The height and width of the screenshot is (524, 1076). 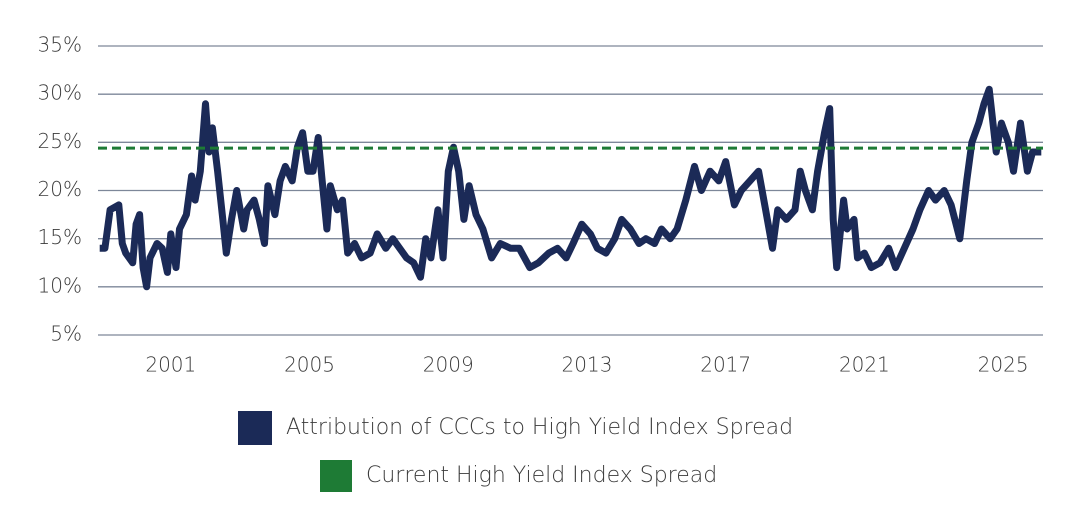 What do you see at coordinates (60, 285) in the screenshot?
I see `y-tick-label: 10%` at bounding box center [60, 285].